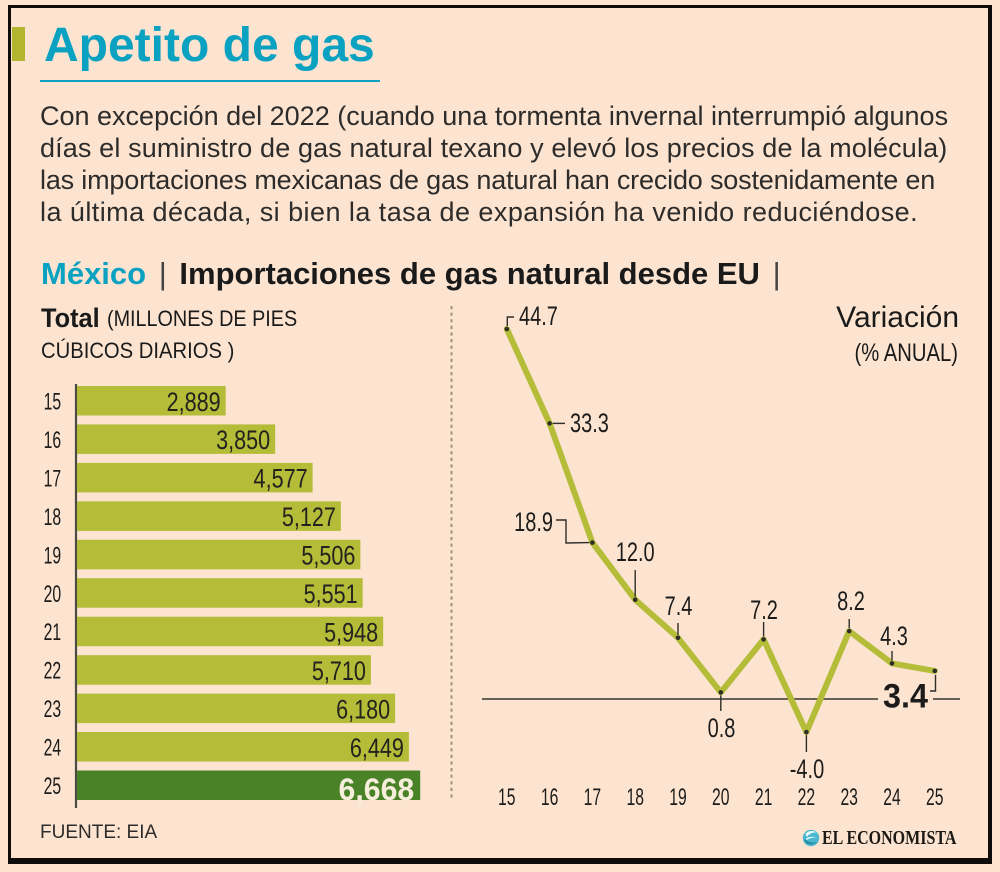 The width and height of the screenshot is (1000, 872). Describe the element at coordinates (635, 552) in the screenshot. I see `svg-text: 12.0` at that location.